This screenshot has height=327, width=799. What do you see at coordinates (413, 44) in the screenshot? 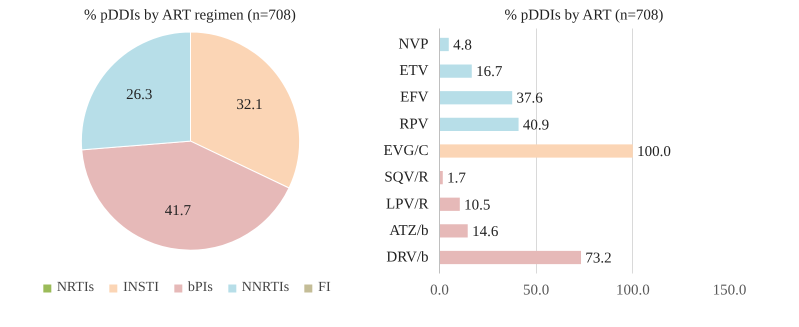
I see `y-tick-label: NVP` at bounding box center [413, 44].